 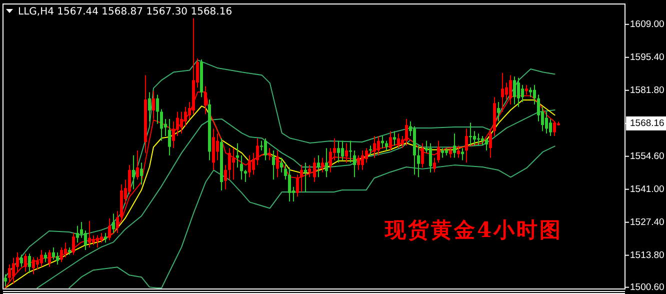 What do you see at coordinates (647, 57) in the screenshot?
I see `y-tick-label: 1595.40` at bounding box center [647, 57].